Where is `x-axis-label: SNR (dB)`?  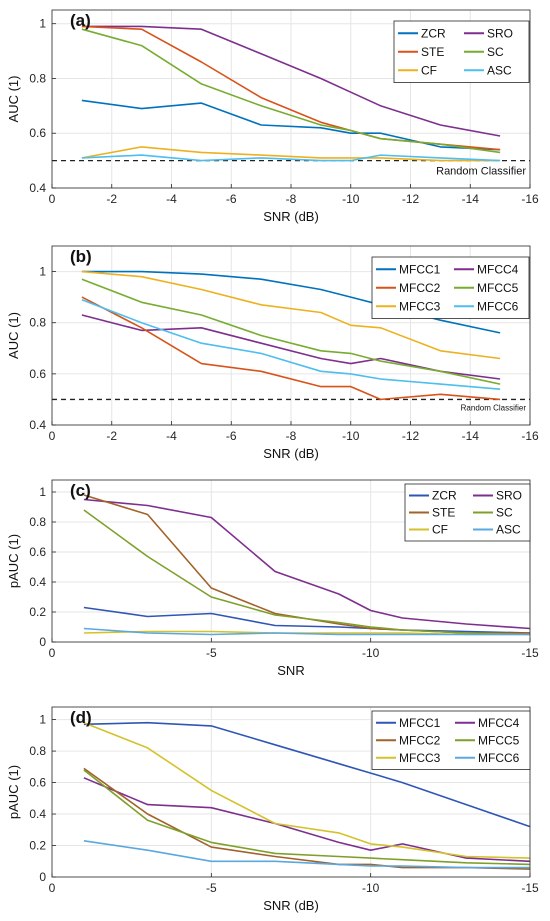 x-axis-label: SNR (dB) is located at coordinates (291, 453).